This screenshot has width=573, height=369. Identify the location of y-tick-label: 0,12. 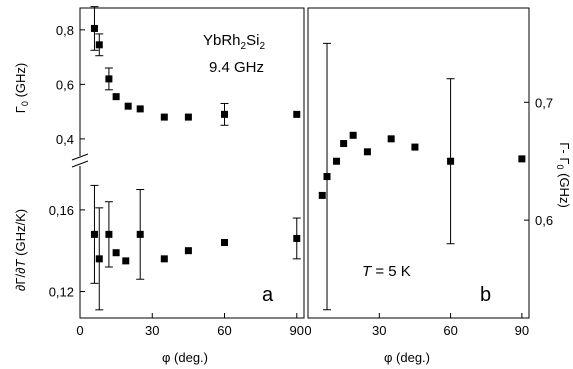
(61, 291).